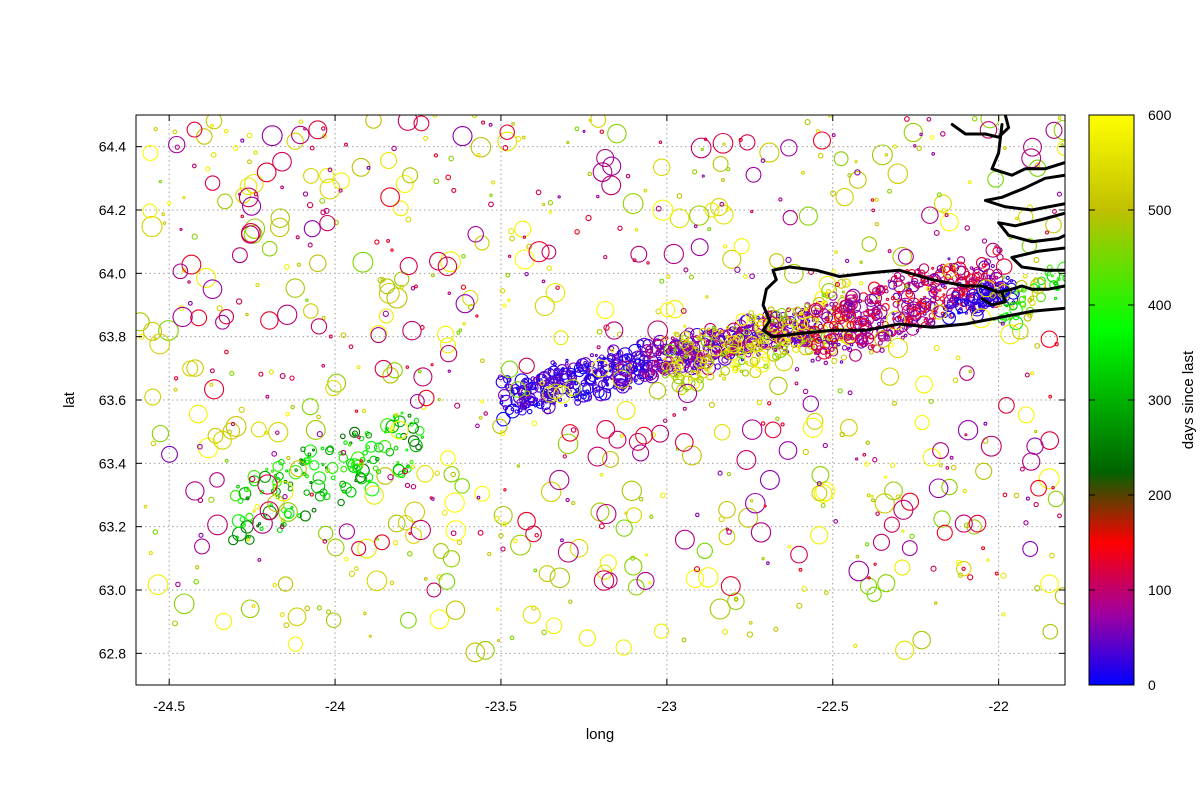 The height and width of the screenshot is (805, 1200). What do you see at coordinates (112, 463) in the screenshot?
I see `y-tick-label: 63.4` at bounding box center [112, 463].